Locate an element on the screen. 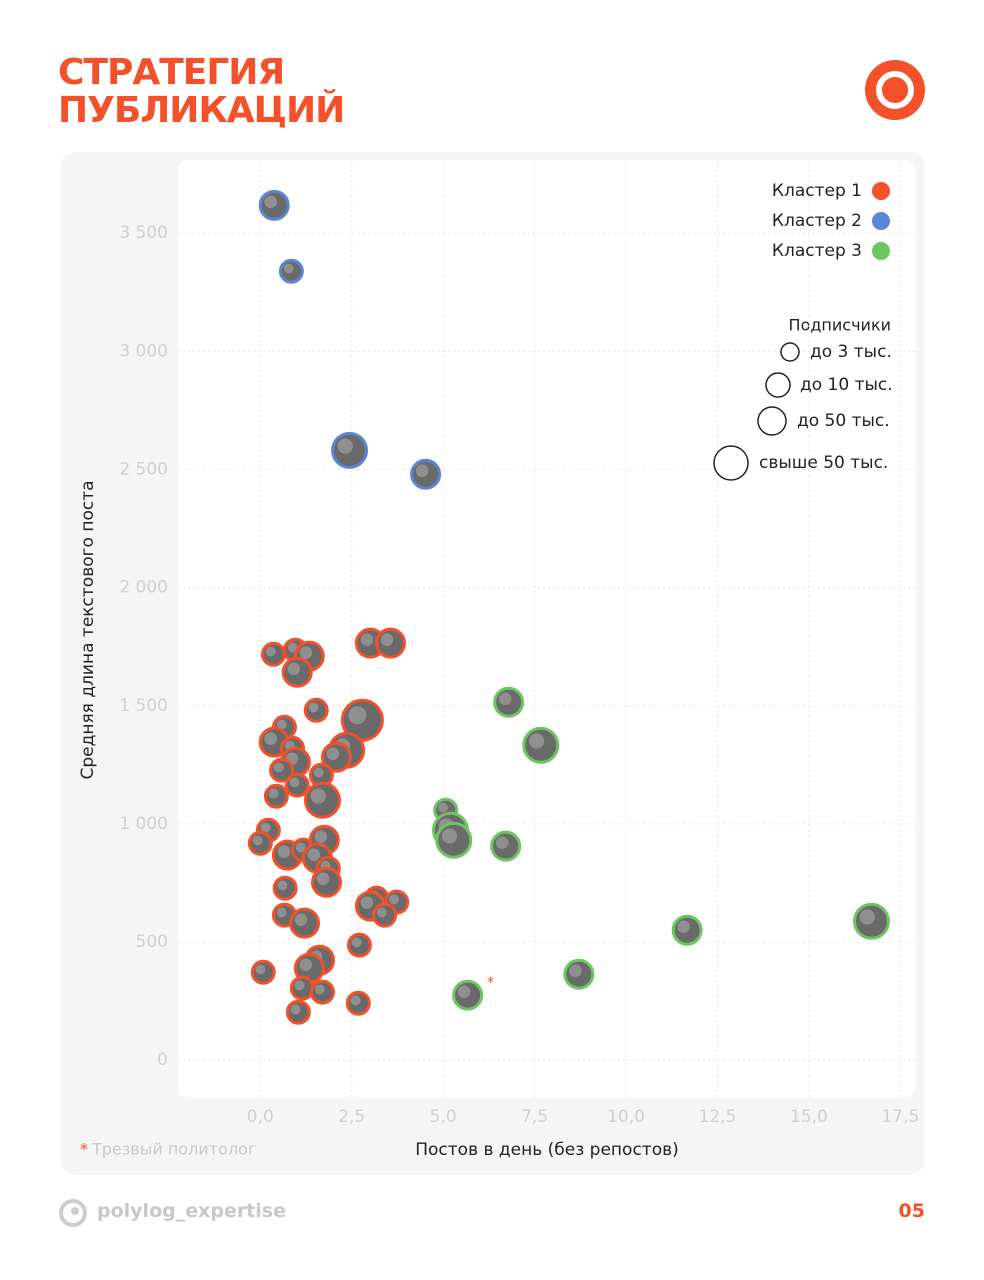 This screenshot has height=1280, width=984. legend-label: Кластер 3 is located at coordinates (817, 251).